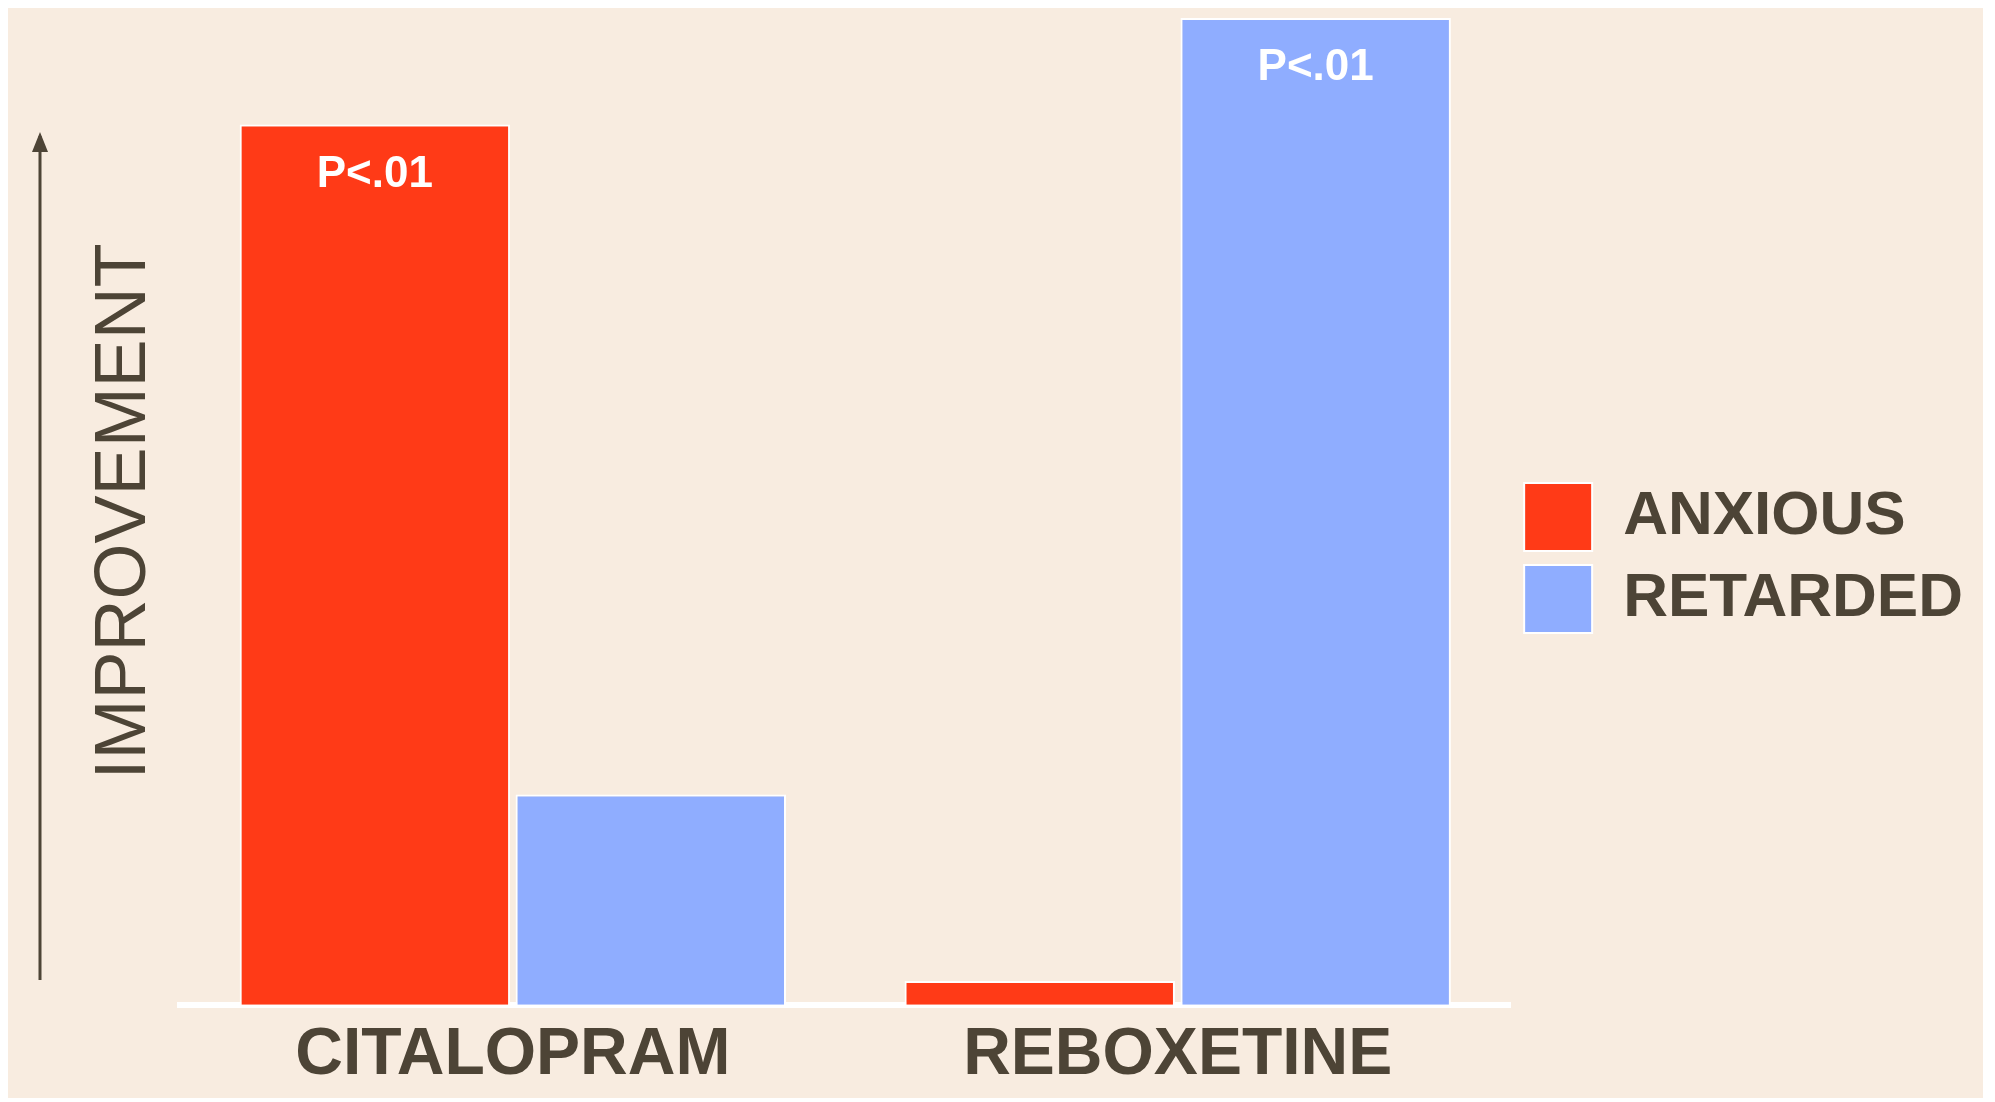 The image size is (1995, 1102). Describe the element at coordinates (513, 1050) in the screenshot. I see `x-tick-label: CITALOPRAM` at that location.